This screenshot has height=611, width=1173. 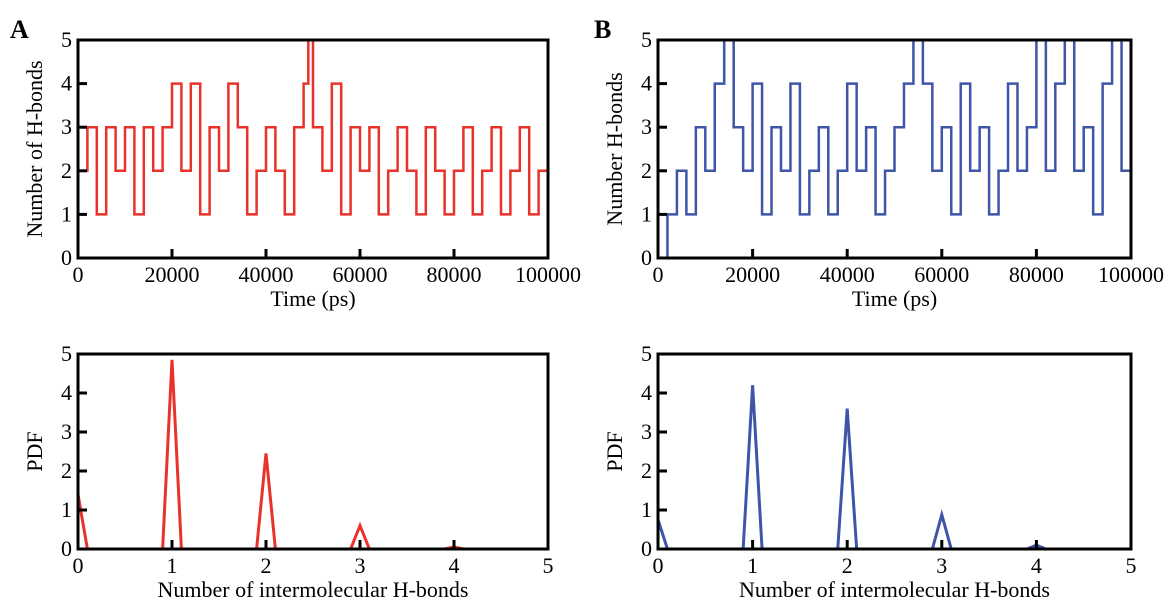 What do you see at coordinates (602, 29) in the screenshot?
I see `panel-letter-b: B` at bounding box center [602, 29].